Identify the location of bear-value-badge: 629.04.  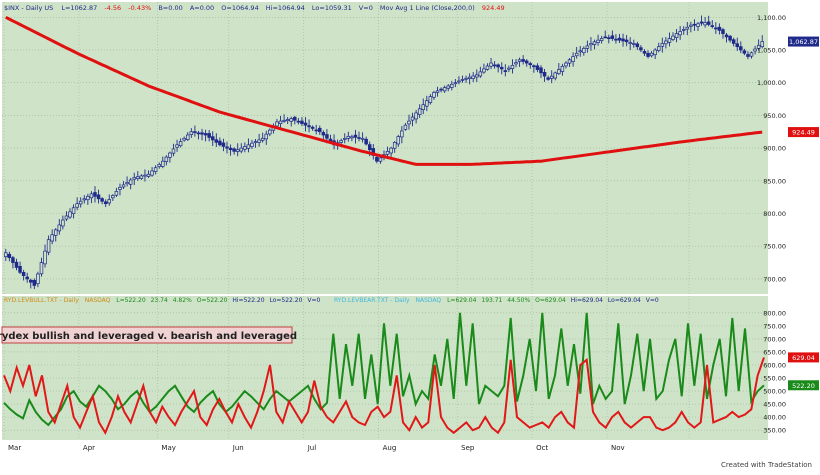
(803, 357).